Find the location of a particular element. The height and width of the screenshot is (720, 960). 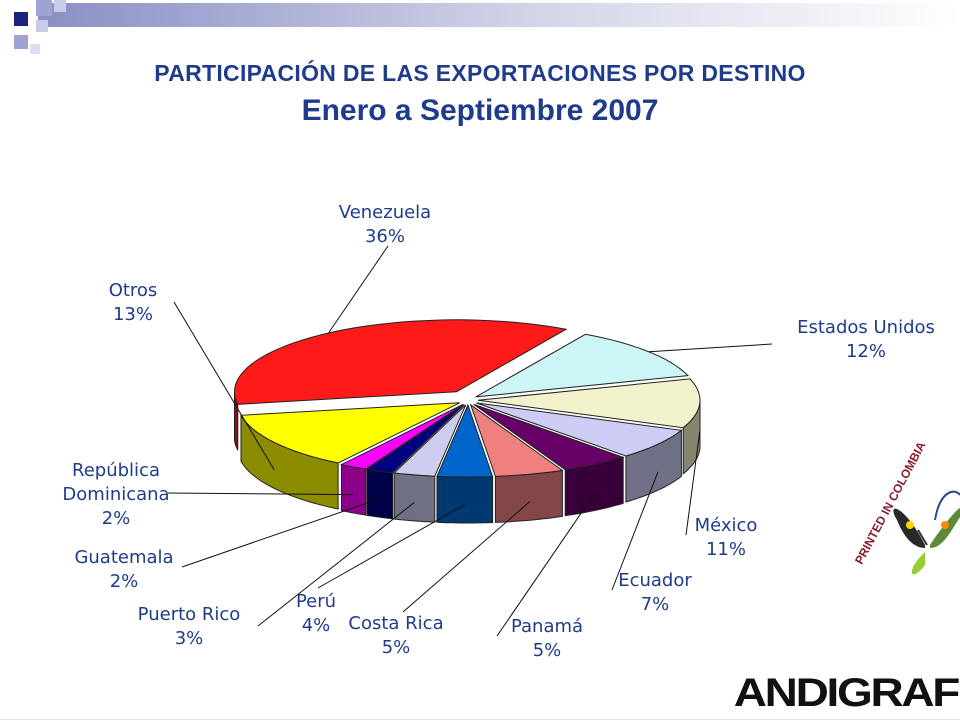

header-bar is located at coordinates (499, 15).